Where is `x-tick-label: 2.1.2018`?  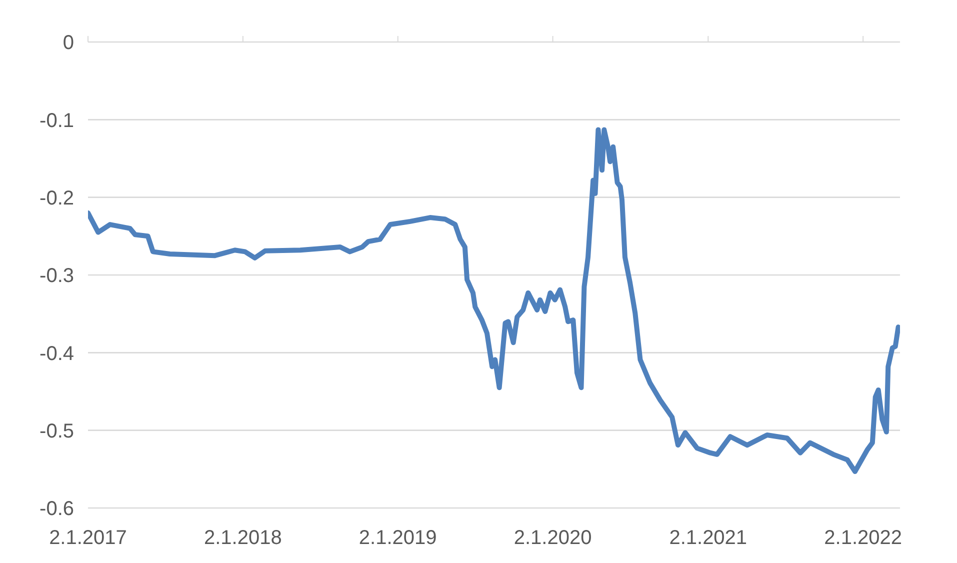 x-tick-label: 2.1.2018 is located at coordinates (243, 538).